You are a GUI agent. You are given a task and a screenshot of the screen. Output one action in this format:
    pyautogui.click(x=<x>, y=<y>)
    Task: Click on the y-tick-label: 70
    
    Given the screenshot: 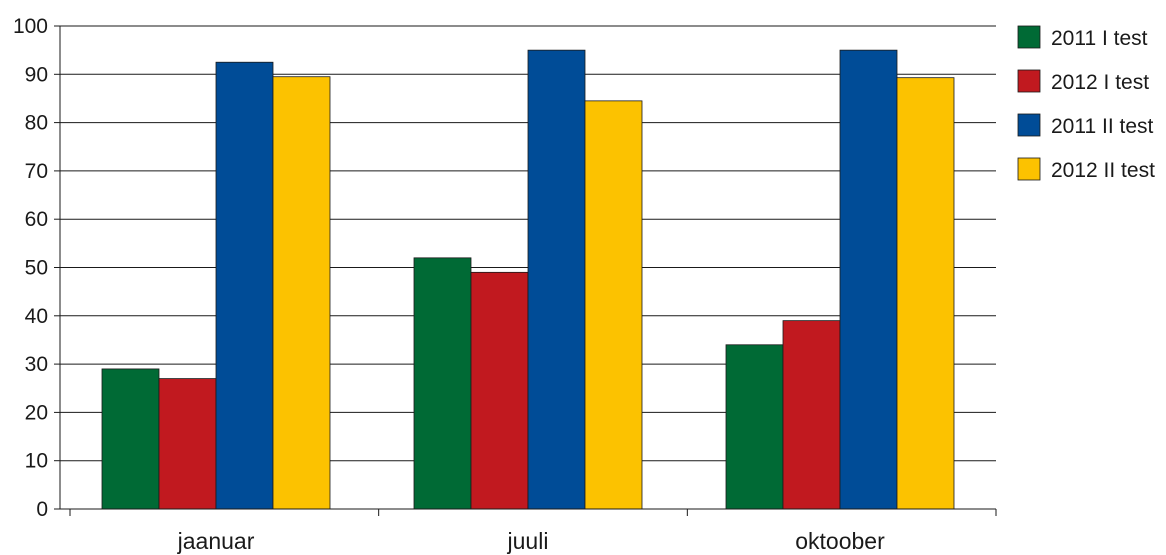 What is the action you would take?
    pyautogui.click(x=36, y=171)
    